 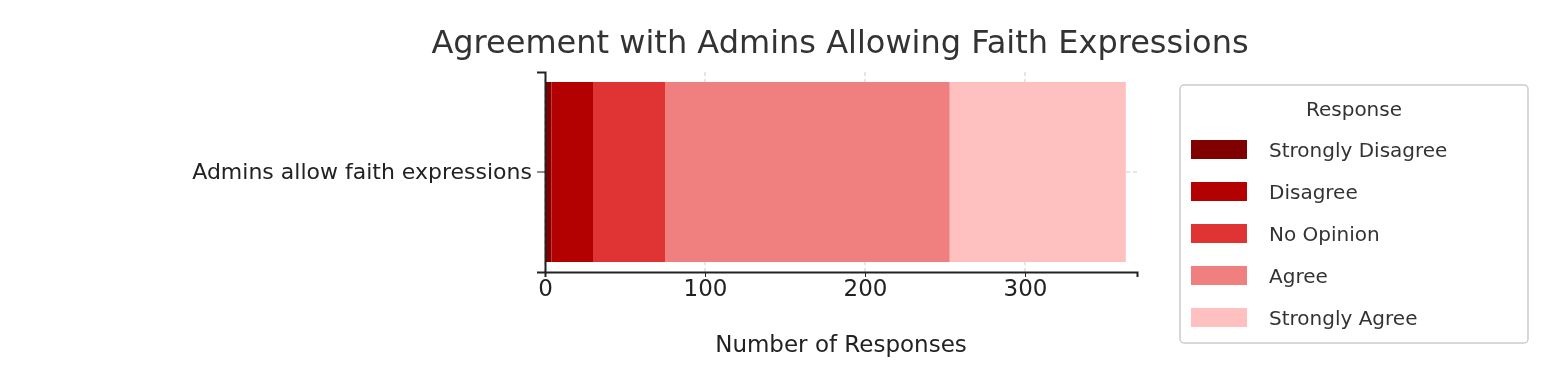 What do you see at coordinates (362, 172) in the screenshot?
I see `y-tick-label: Admins allow faith expressions` at bounding box center [362, 172].